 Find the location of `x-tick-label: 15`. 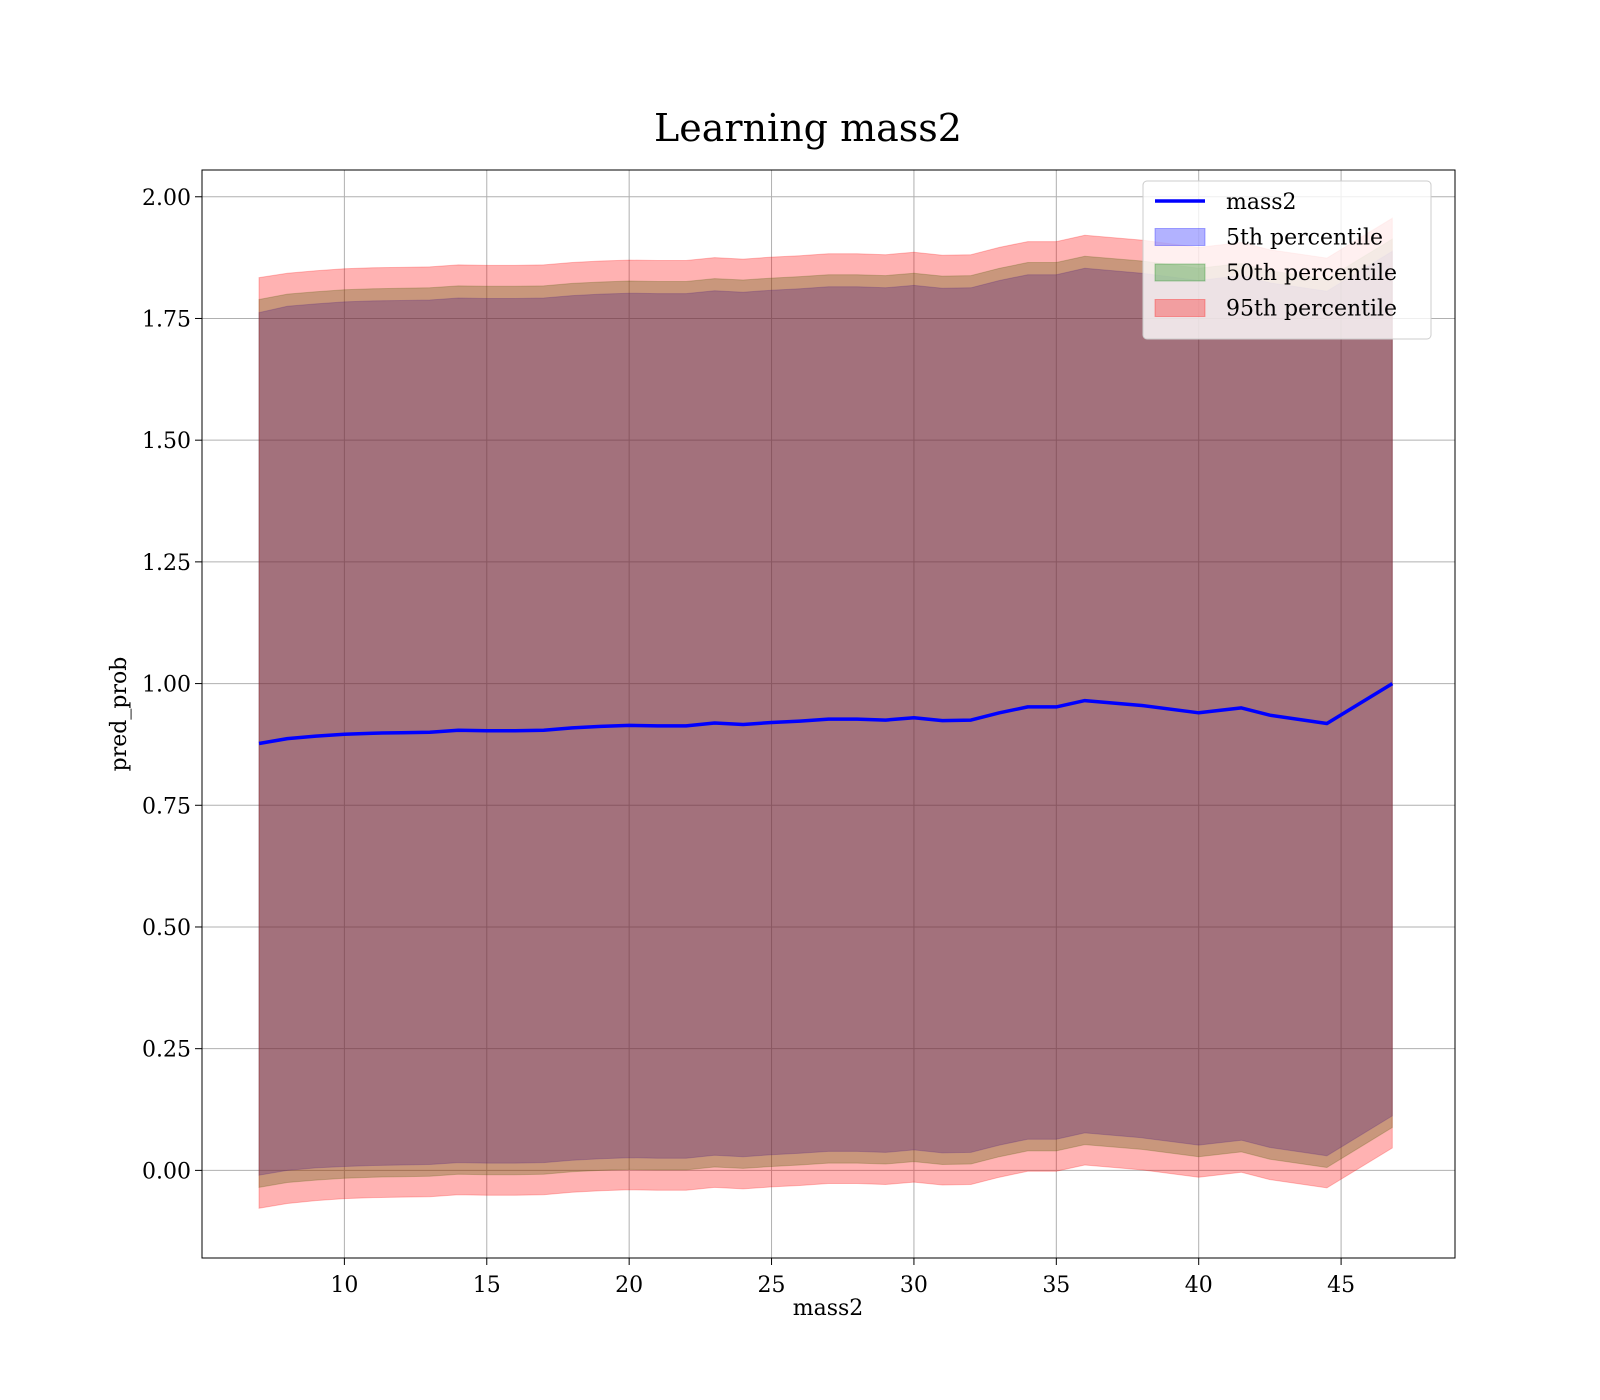

x-tick-label: 15 is located at coordinates (487, 1285).